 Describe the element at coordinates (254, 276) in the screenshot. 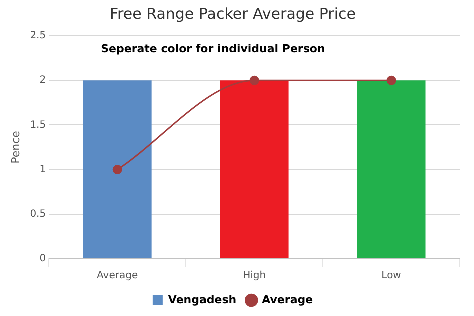

I see `x-tick-label: High` at that location.